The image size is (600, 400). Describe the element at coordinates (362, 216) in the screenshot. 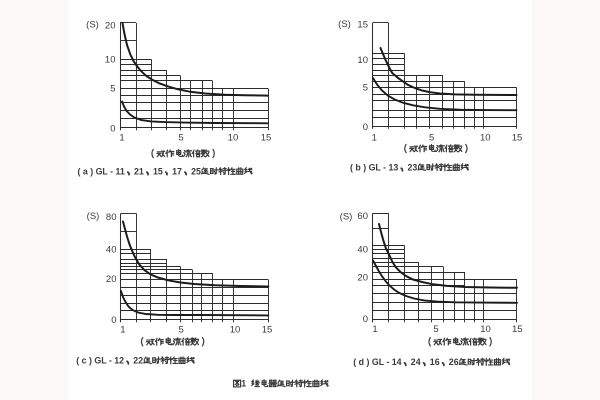

I see `svg-text: 60` at that location.